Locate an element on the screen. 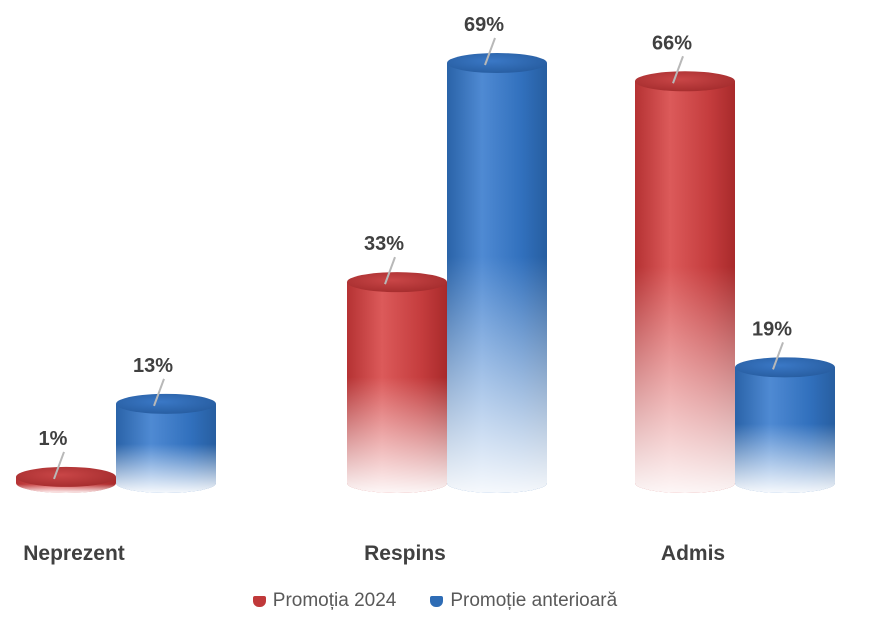 Image resolution: width=870 pixels, height=621 pixels. legend-item: Promoția 2024 is located at coordinates (324, 601).